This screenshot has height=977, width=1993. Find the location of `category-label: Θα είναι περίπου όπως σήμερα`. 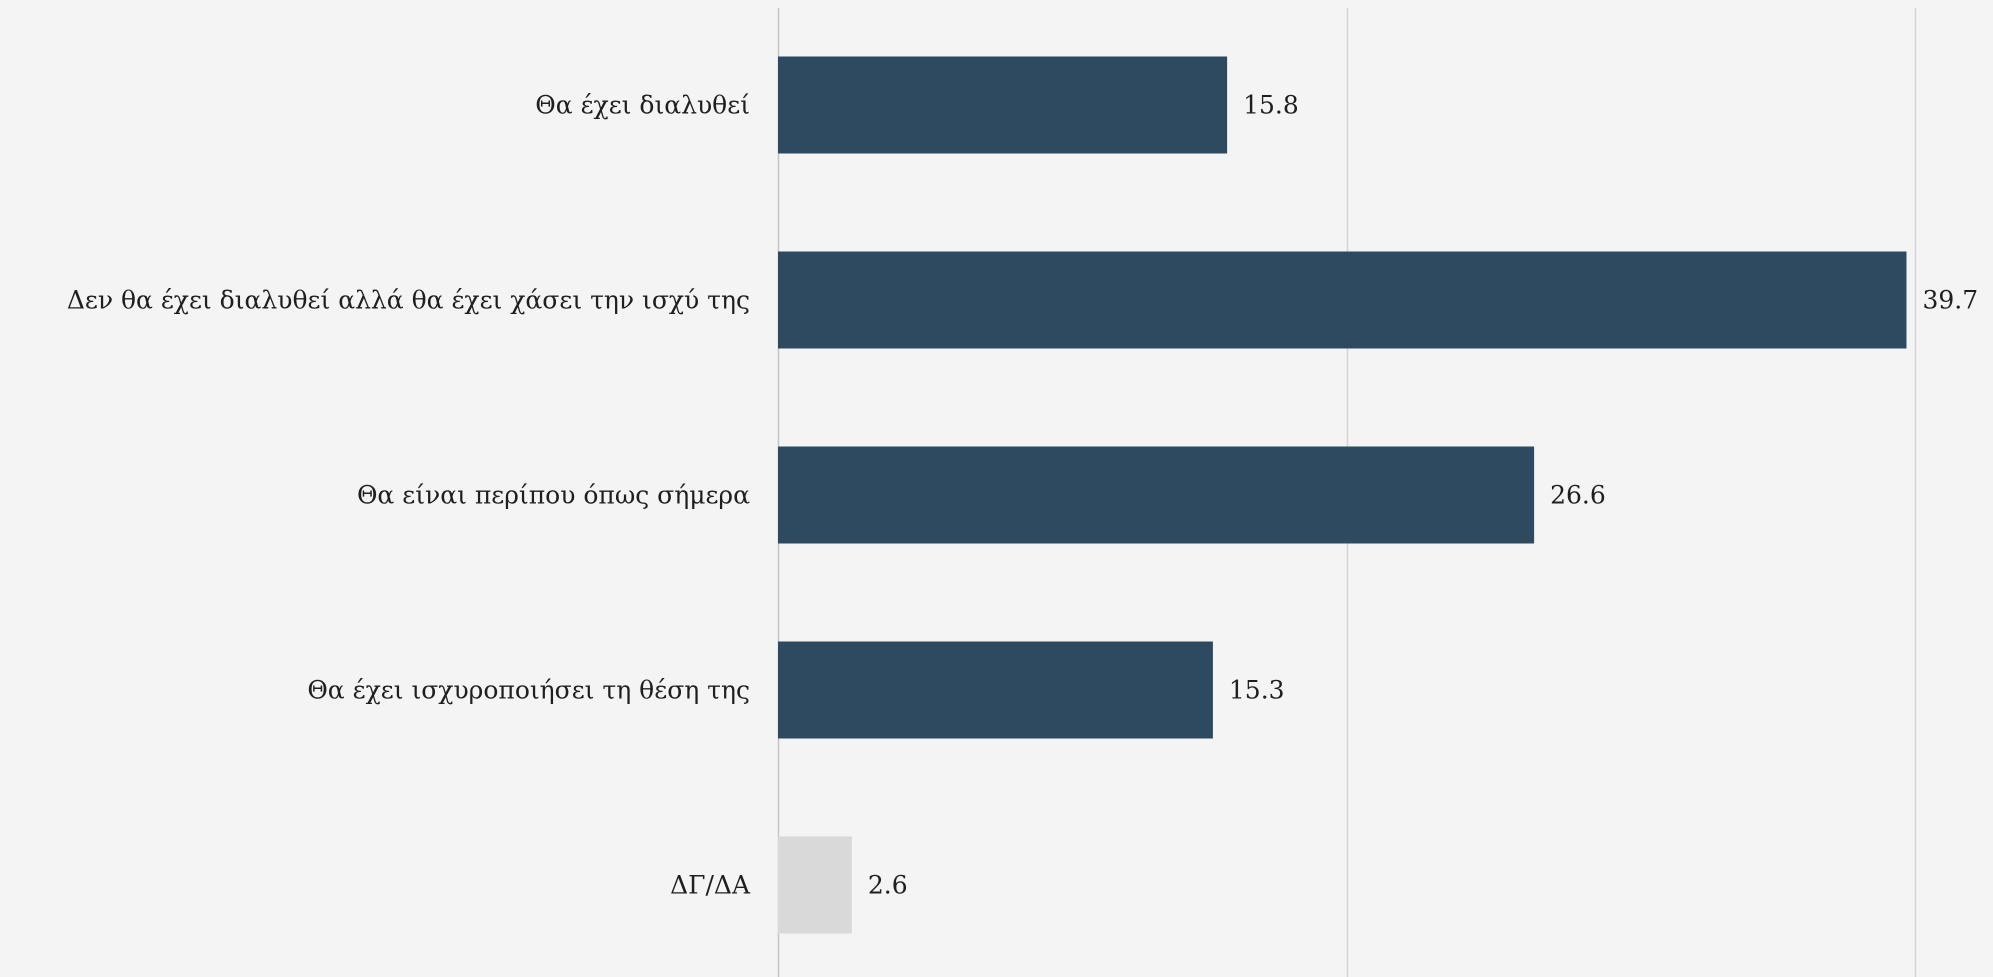

category-label: Θα είναι περίπου όπως σήμερα is located at coordinates (553, 495).